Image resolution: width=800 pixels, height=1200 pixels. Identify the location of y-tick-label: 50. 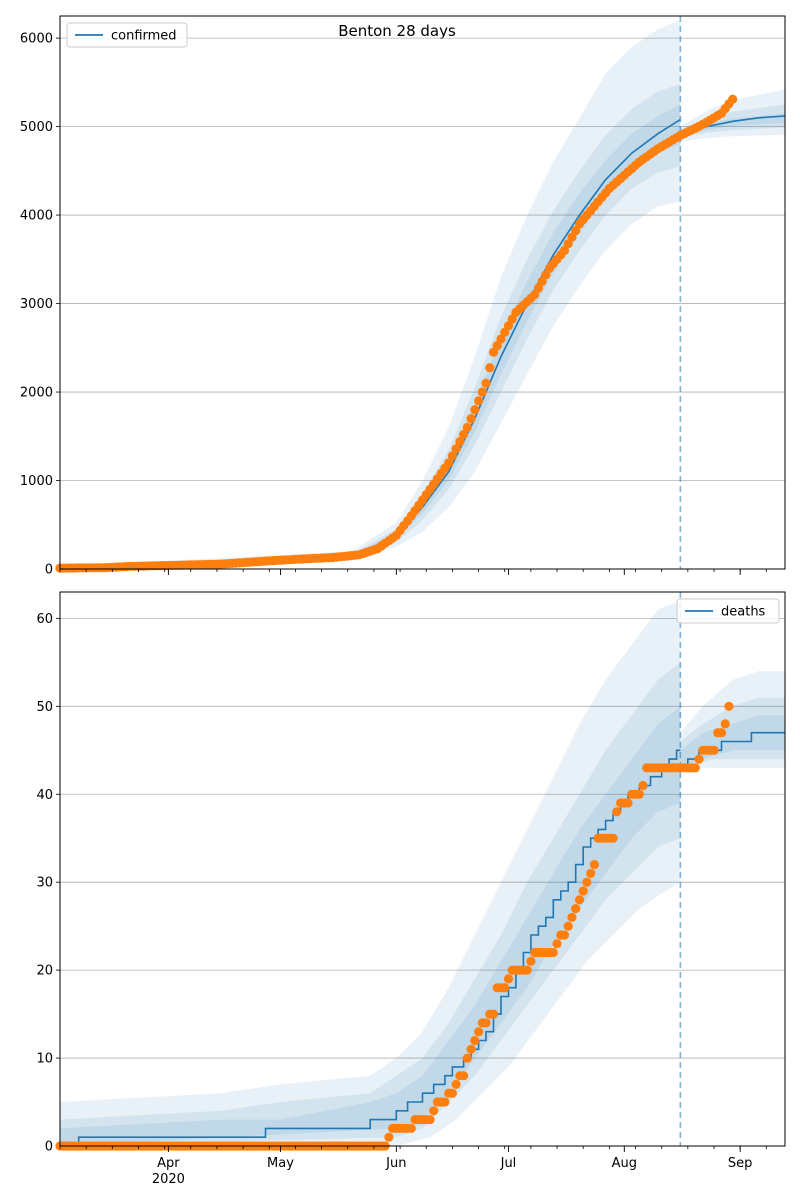
(44, 707).